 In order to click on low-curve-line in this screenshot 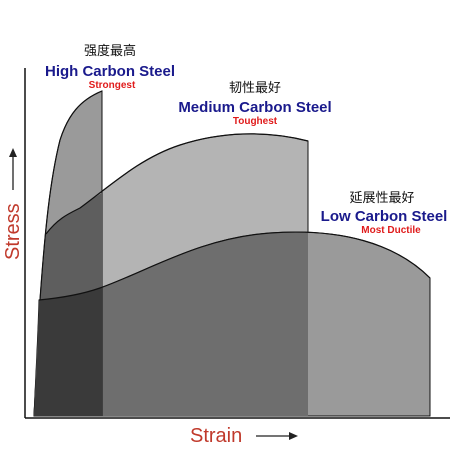, I will do `click(234, 266)`.